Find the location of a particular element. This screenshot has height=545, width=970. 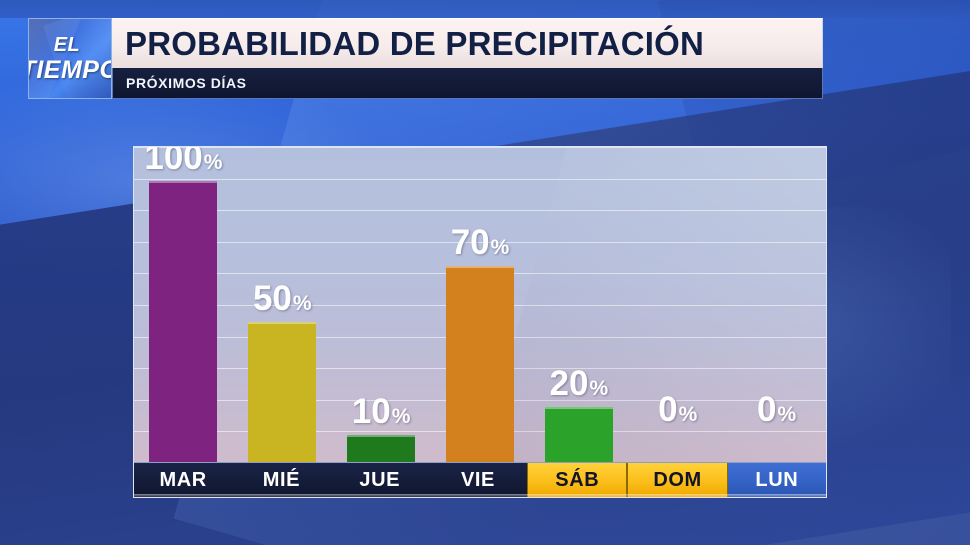

logo-line-1: EL is located at coordinates (67, 44).